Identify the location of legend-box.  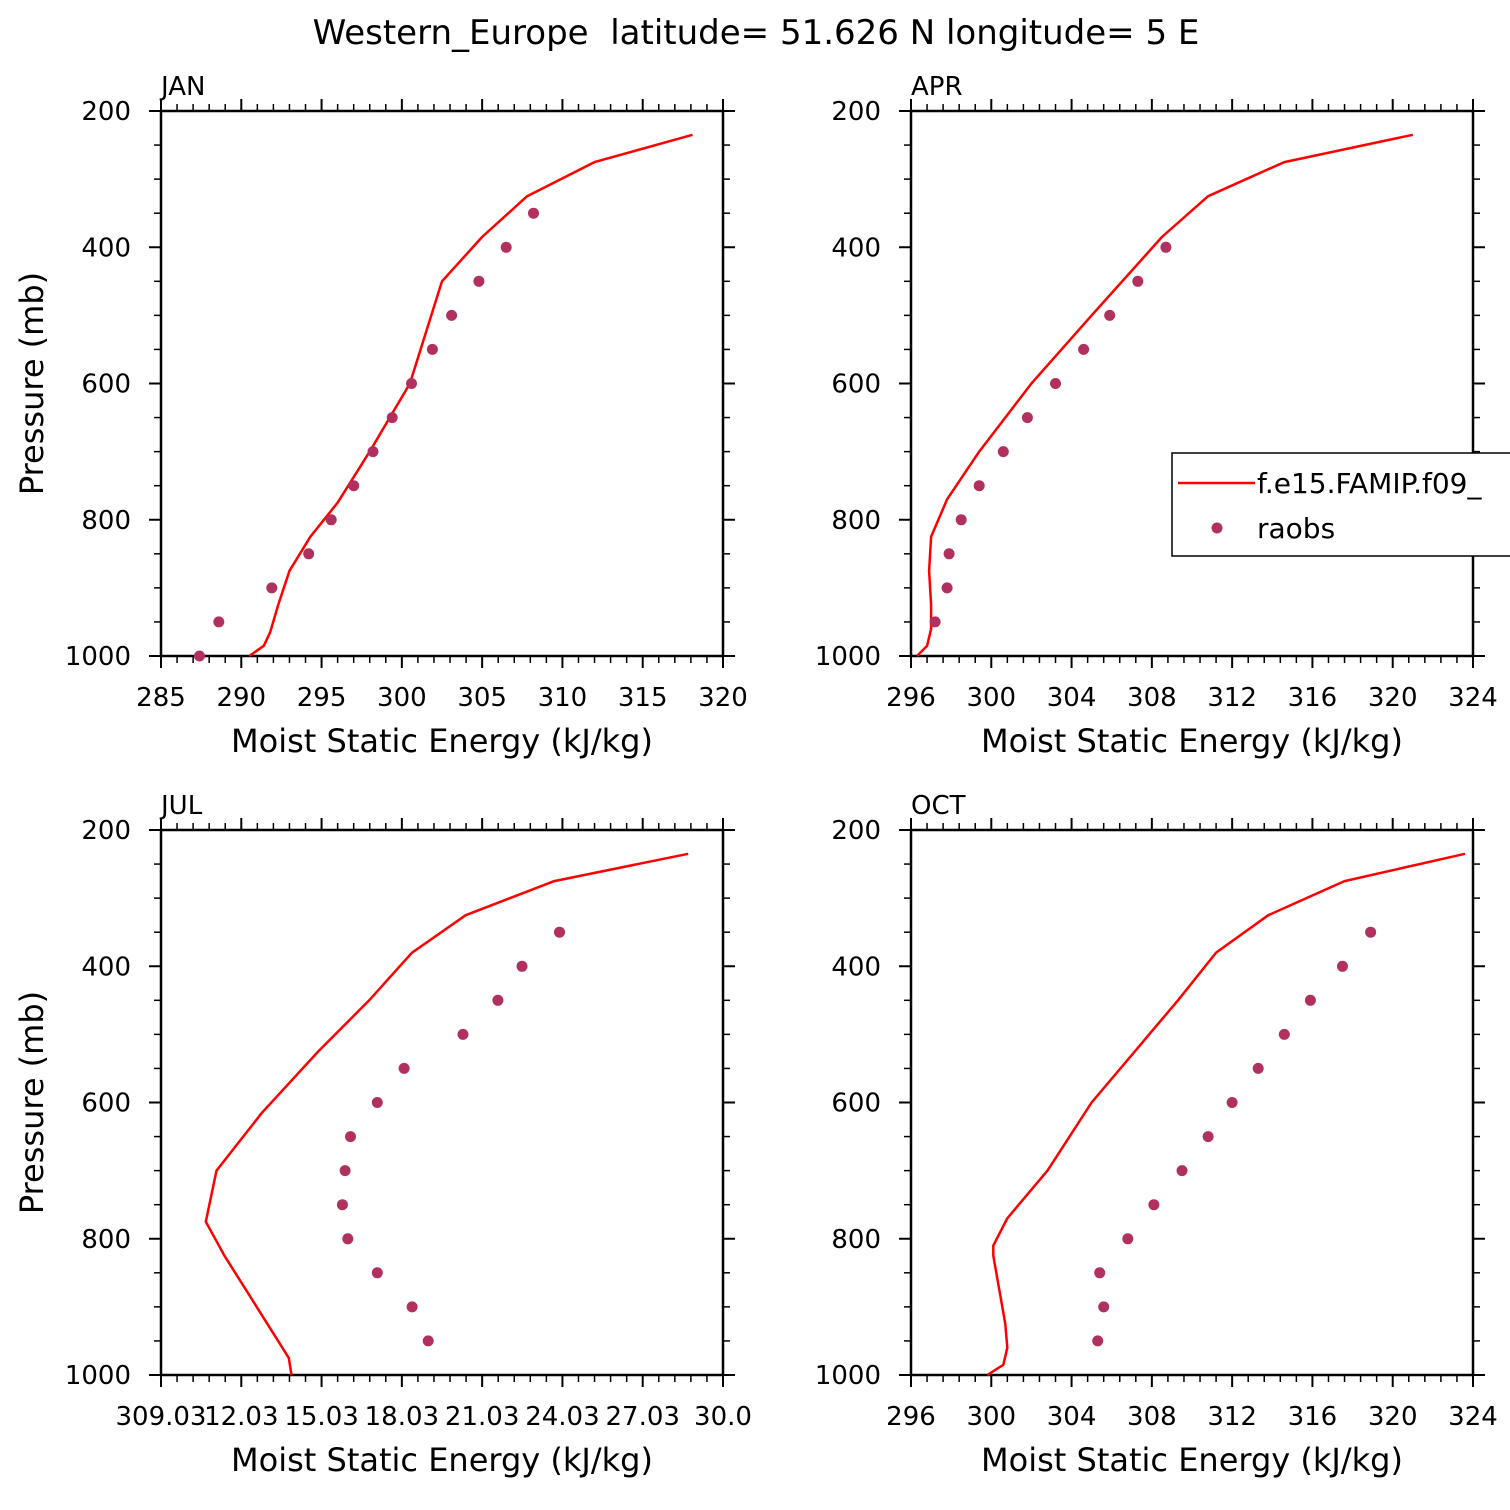
(1340, 504).